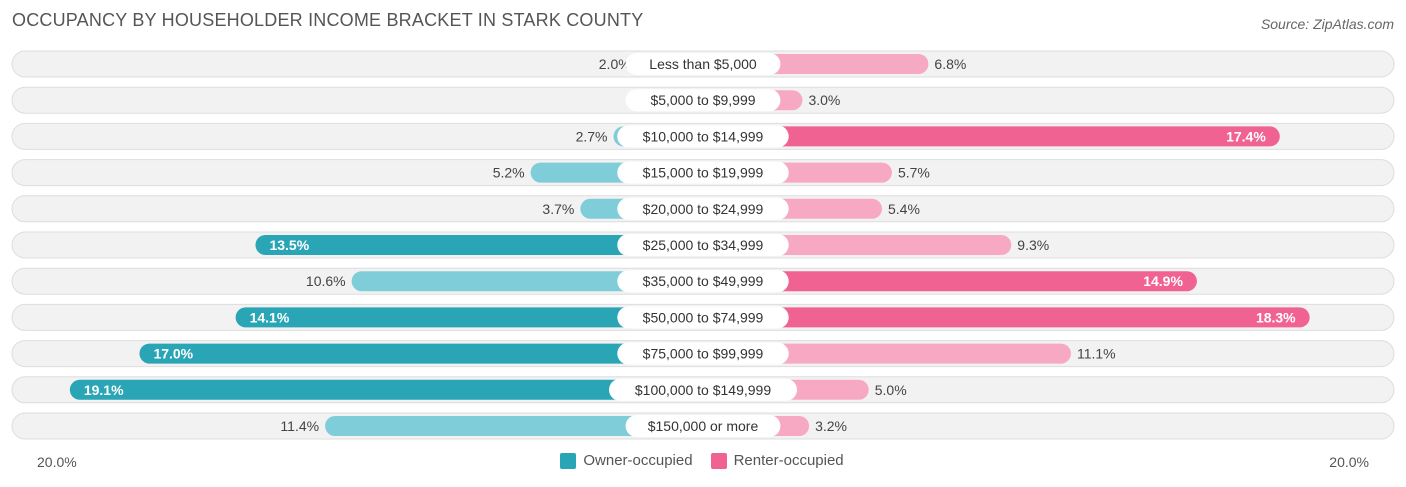 This screenshot has height=487, width=1406. What do you see at coordinates (703, 460) in the screenshot?
I see `legend: Owner-occupied Renter-occupied` at bounding box center [703, 460].